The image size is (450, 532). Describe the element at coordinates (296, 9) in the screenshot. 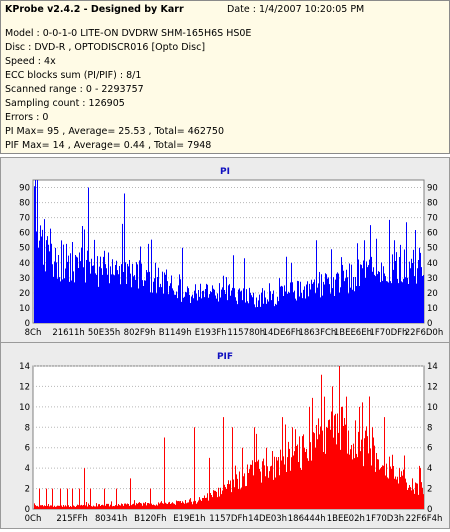

I see `scan-date: Date : 1/4/2007 10:20:05 PM` at that location.